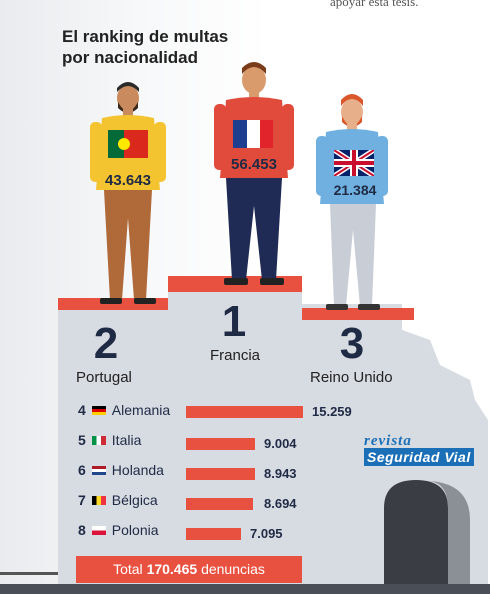  What do you see at coordinates (98, 530) in the screenshot?
I see `poland-flag` at bounding box center [98, 530].